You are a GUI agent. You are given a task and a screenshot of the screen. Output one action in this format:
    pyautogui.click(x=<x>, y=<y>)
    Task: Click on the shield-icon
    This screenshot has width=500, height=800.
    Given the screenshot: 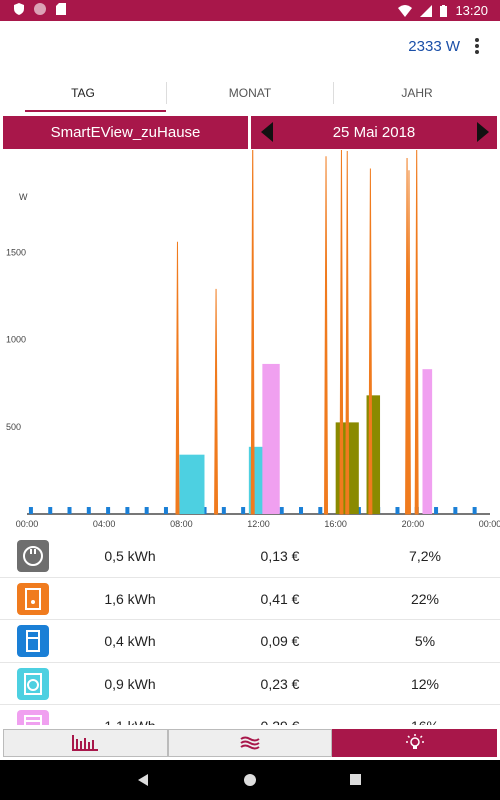 What is the action you would take?
    pyautogui.click(x=19, y=9)
    